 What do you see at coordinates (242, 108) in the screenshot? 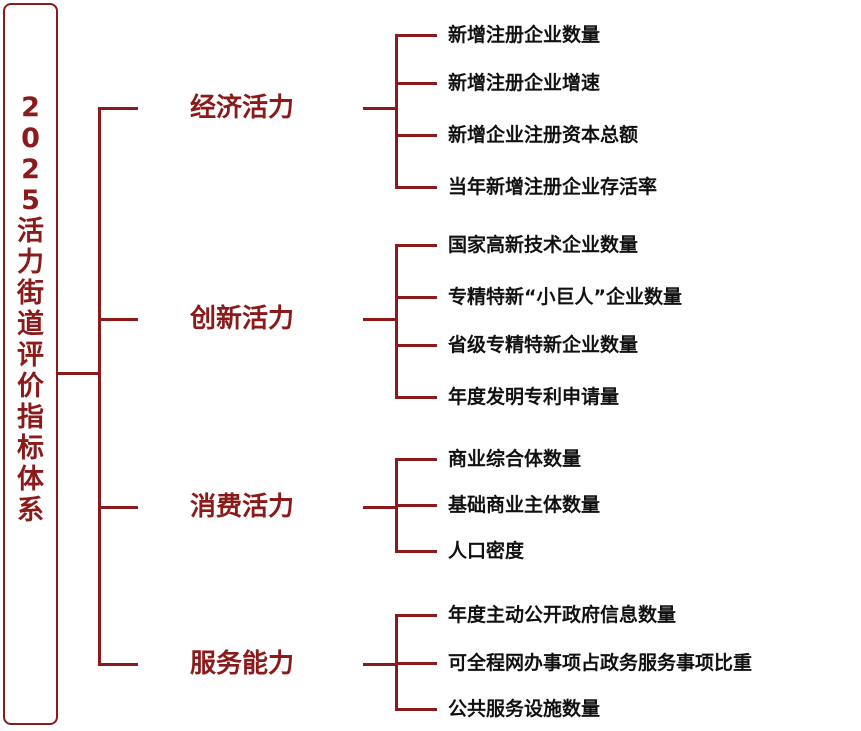
I see `dimension-label: 经济活力` at bounding box center [242, 108].